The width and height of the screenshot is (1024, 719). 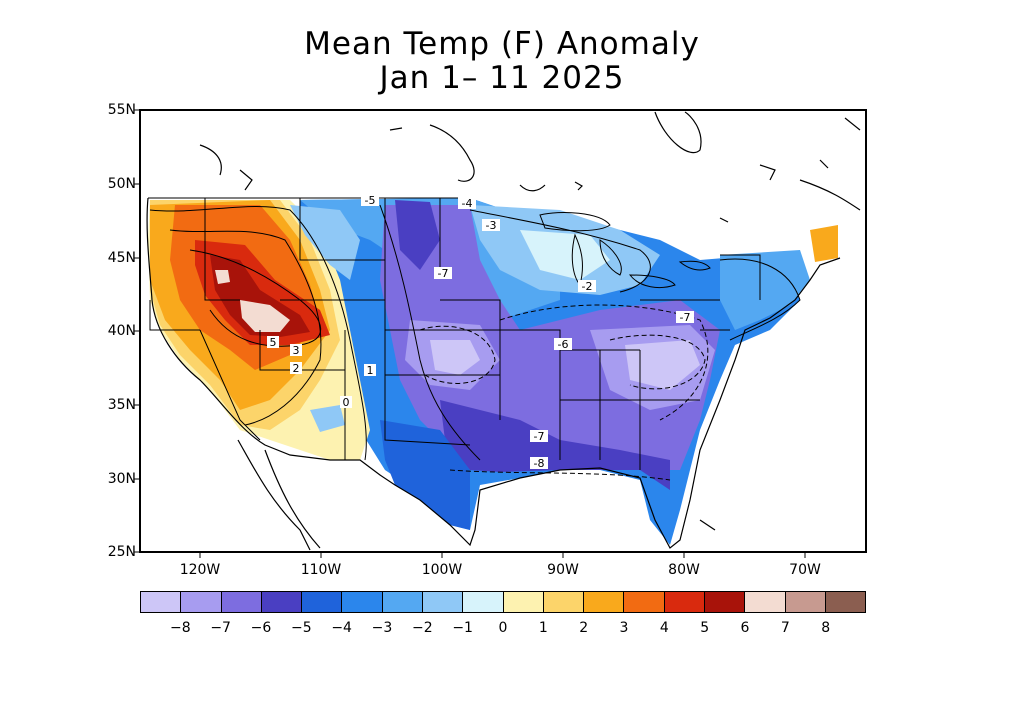 What do you see at coordinates (301, 628) in the screenshot?
I see `color-legend-tick-label: −5` at bounding box center [301, 628].